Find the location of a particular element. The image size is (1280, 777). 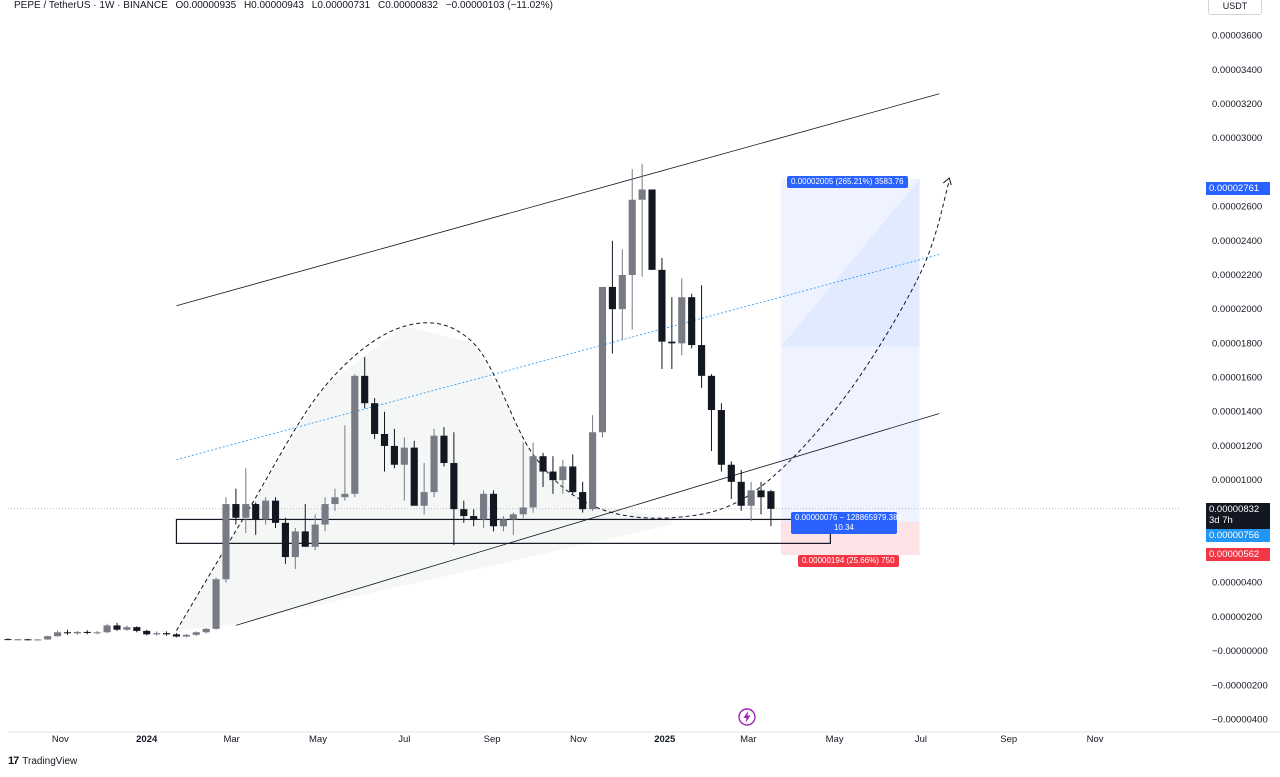

symbol-name: PEPE / TetherUS · 1W · BINANCE is located at coordinates (91, 5).